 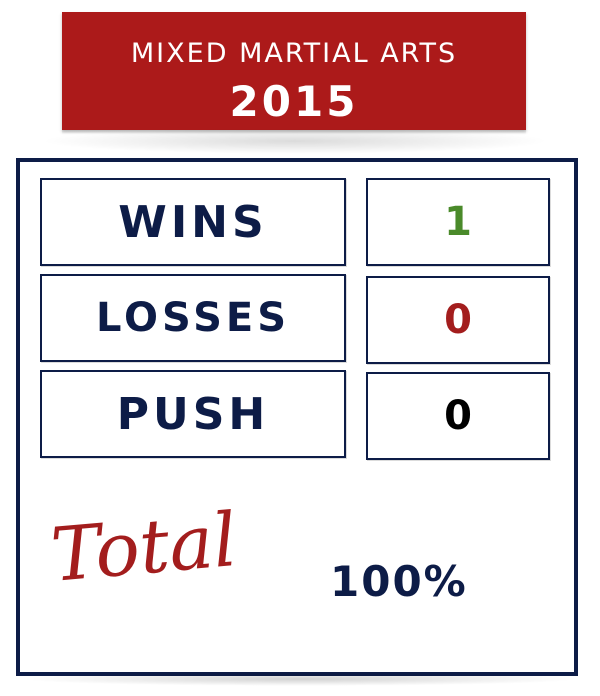 I want to click on wins-value: 1, so click(x=458, y=222).